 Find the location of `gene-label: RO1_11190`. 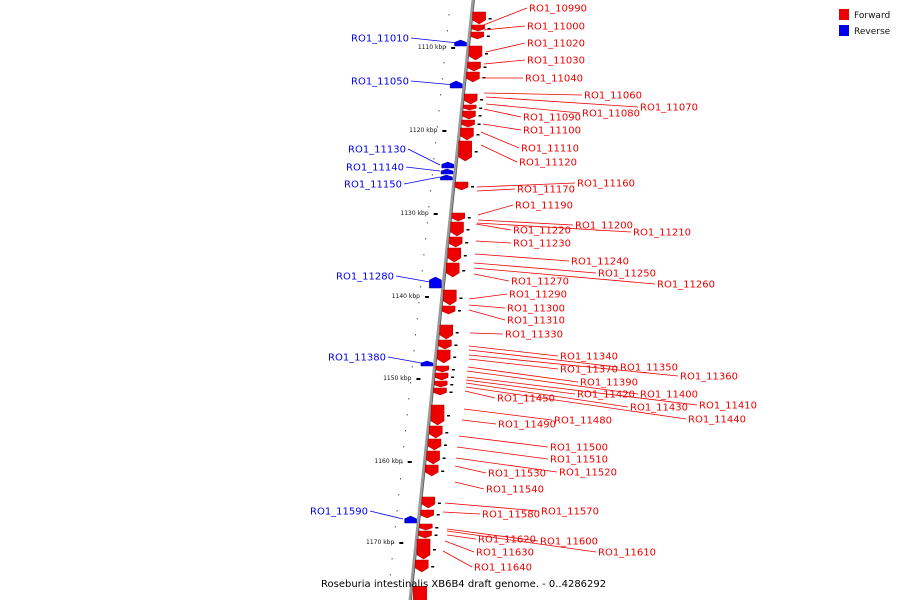

gene-label: RO1_11190 is located at coordinates (544, 206).